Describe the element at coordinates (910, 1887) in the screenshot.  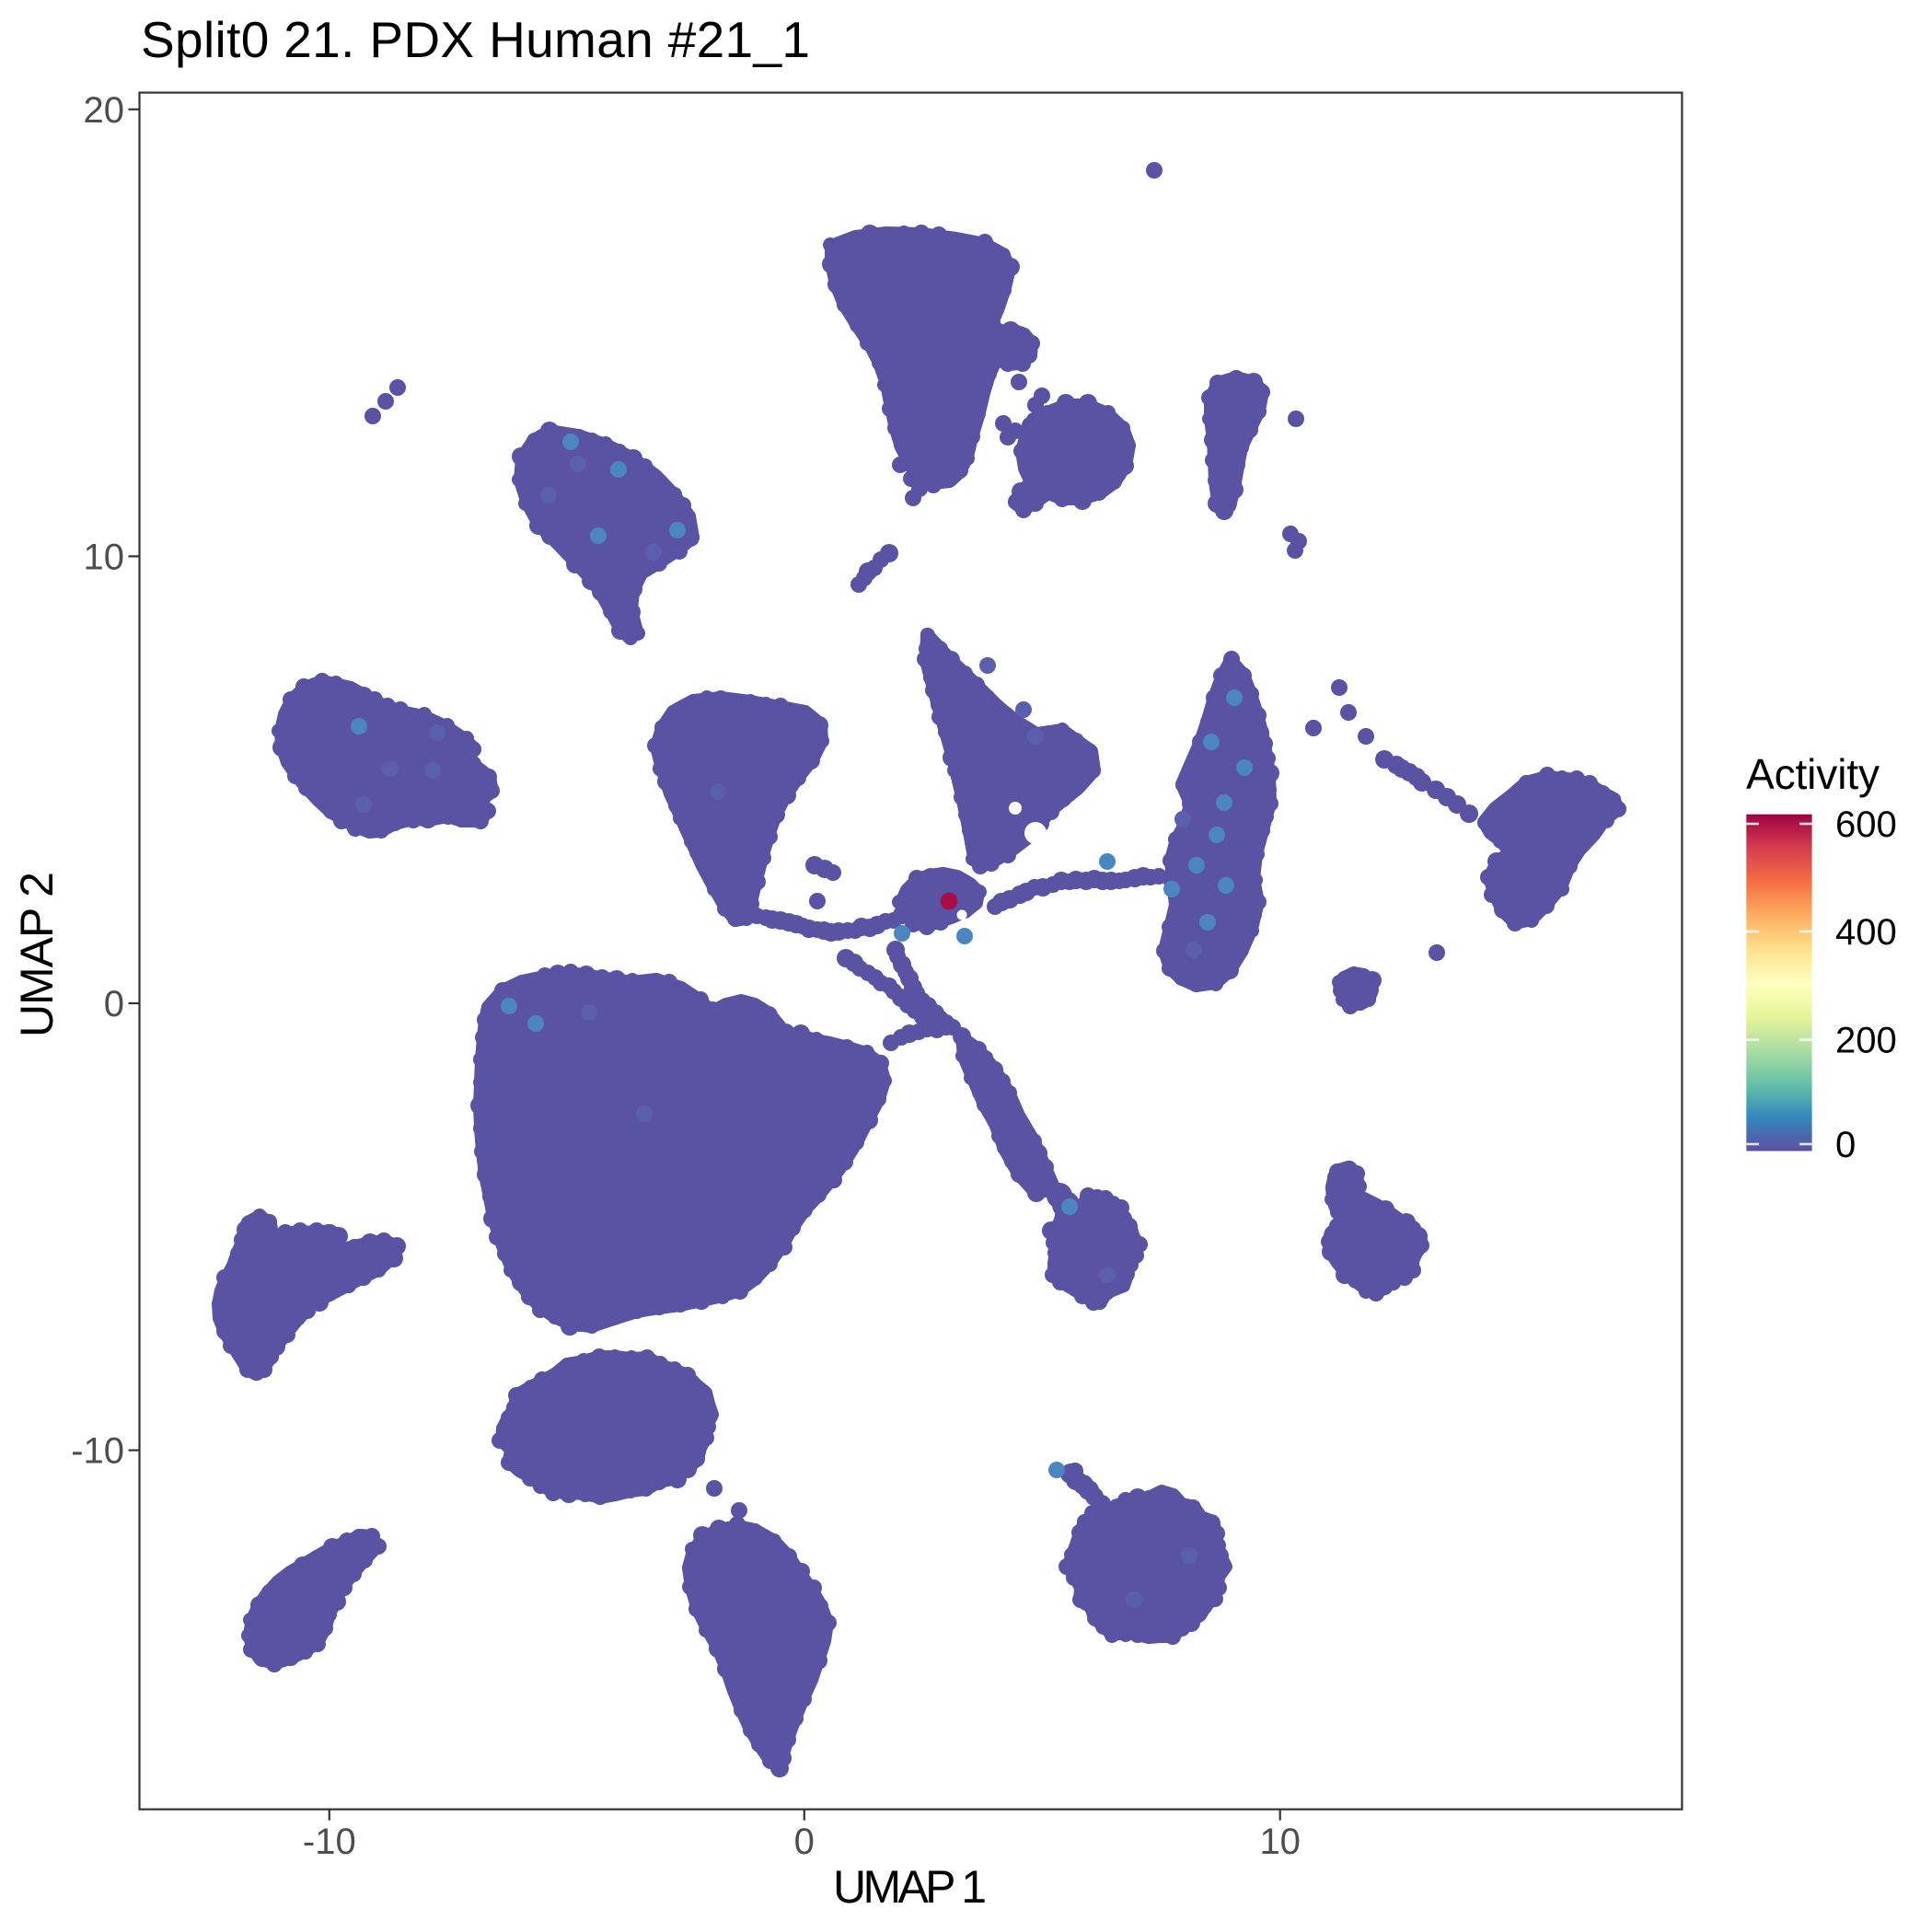
I see `svg-text: UMAP 1` at that location.